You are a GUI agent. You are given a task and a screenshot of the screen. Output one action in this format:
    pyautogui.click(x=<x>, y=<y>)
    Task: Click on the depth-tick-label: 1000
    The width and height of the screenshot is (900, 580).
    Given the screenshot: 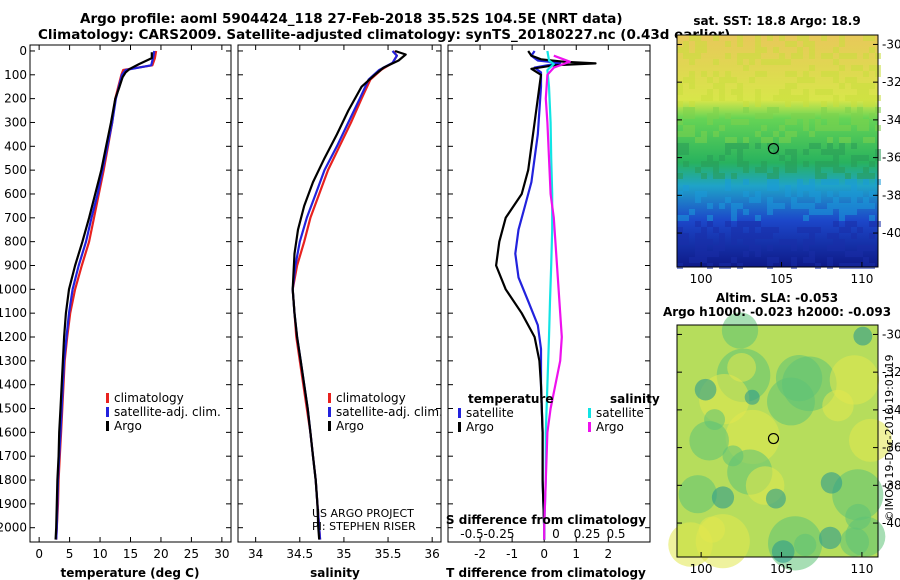 What is the action you would take?
    pyautogui.click(x=13, y=289)
    